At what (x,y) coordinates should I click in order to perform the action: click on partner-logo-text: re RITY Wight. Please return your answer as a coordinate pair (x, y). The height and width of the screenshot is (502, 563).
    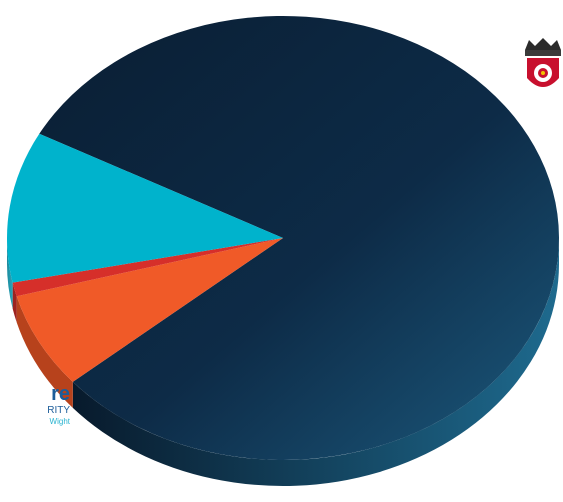
    Looking at the image, I should click on (35, 405).